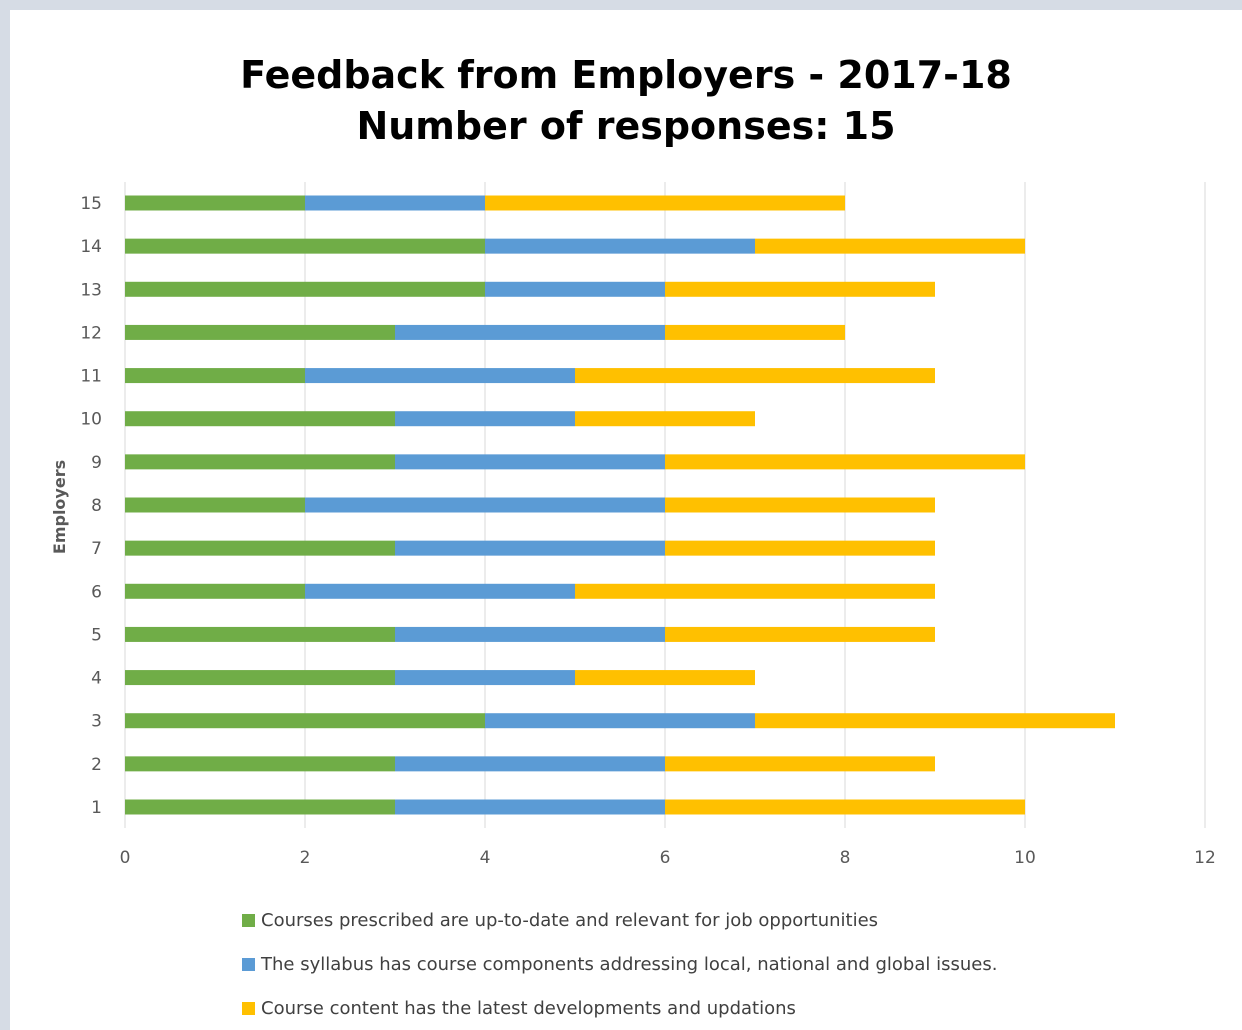 The image size is (1242, 1030). I want to click on y-tick-label: 12, so click(91, 333).